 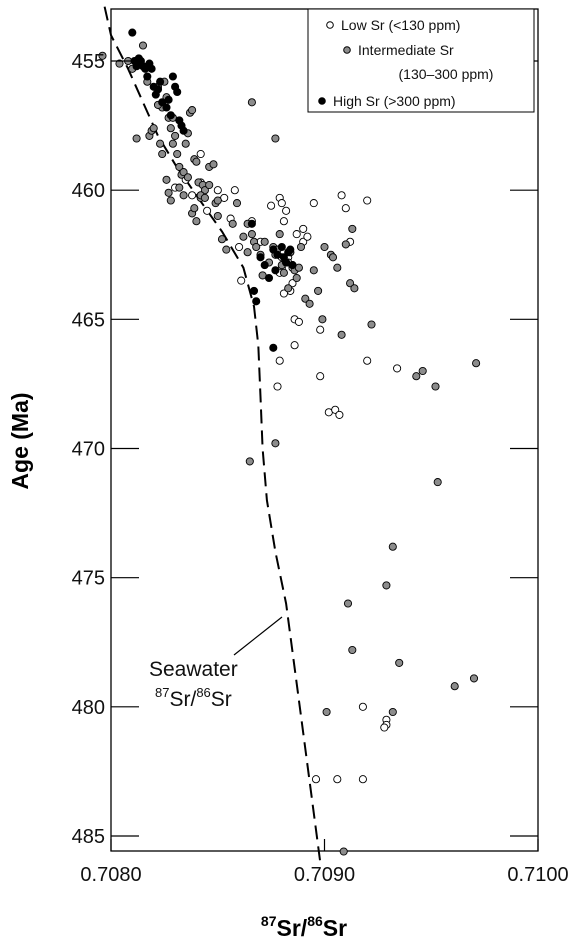 What do you see at coordinates (193, 698) in the screenshot?
I see `annotation-text-line2: 87Sr/86Sr` at bounding box center [193, 698].